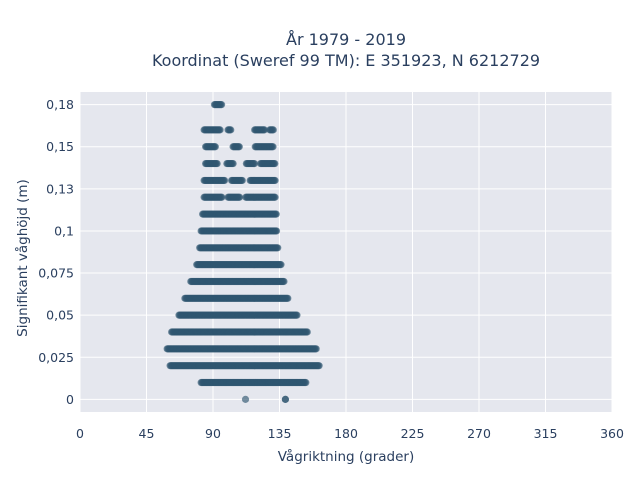 The height and width of the screenshot is (480, 640). Describe the element at coordinates (22, 258) in the screenshot. I see `y-axis-title: Signifikant våghöjd (m)` at that location.